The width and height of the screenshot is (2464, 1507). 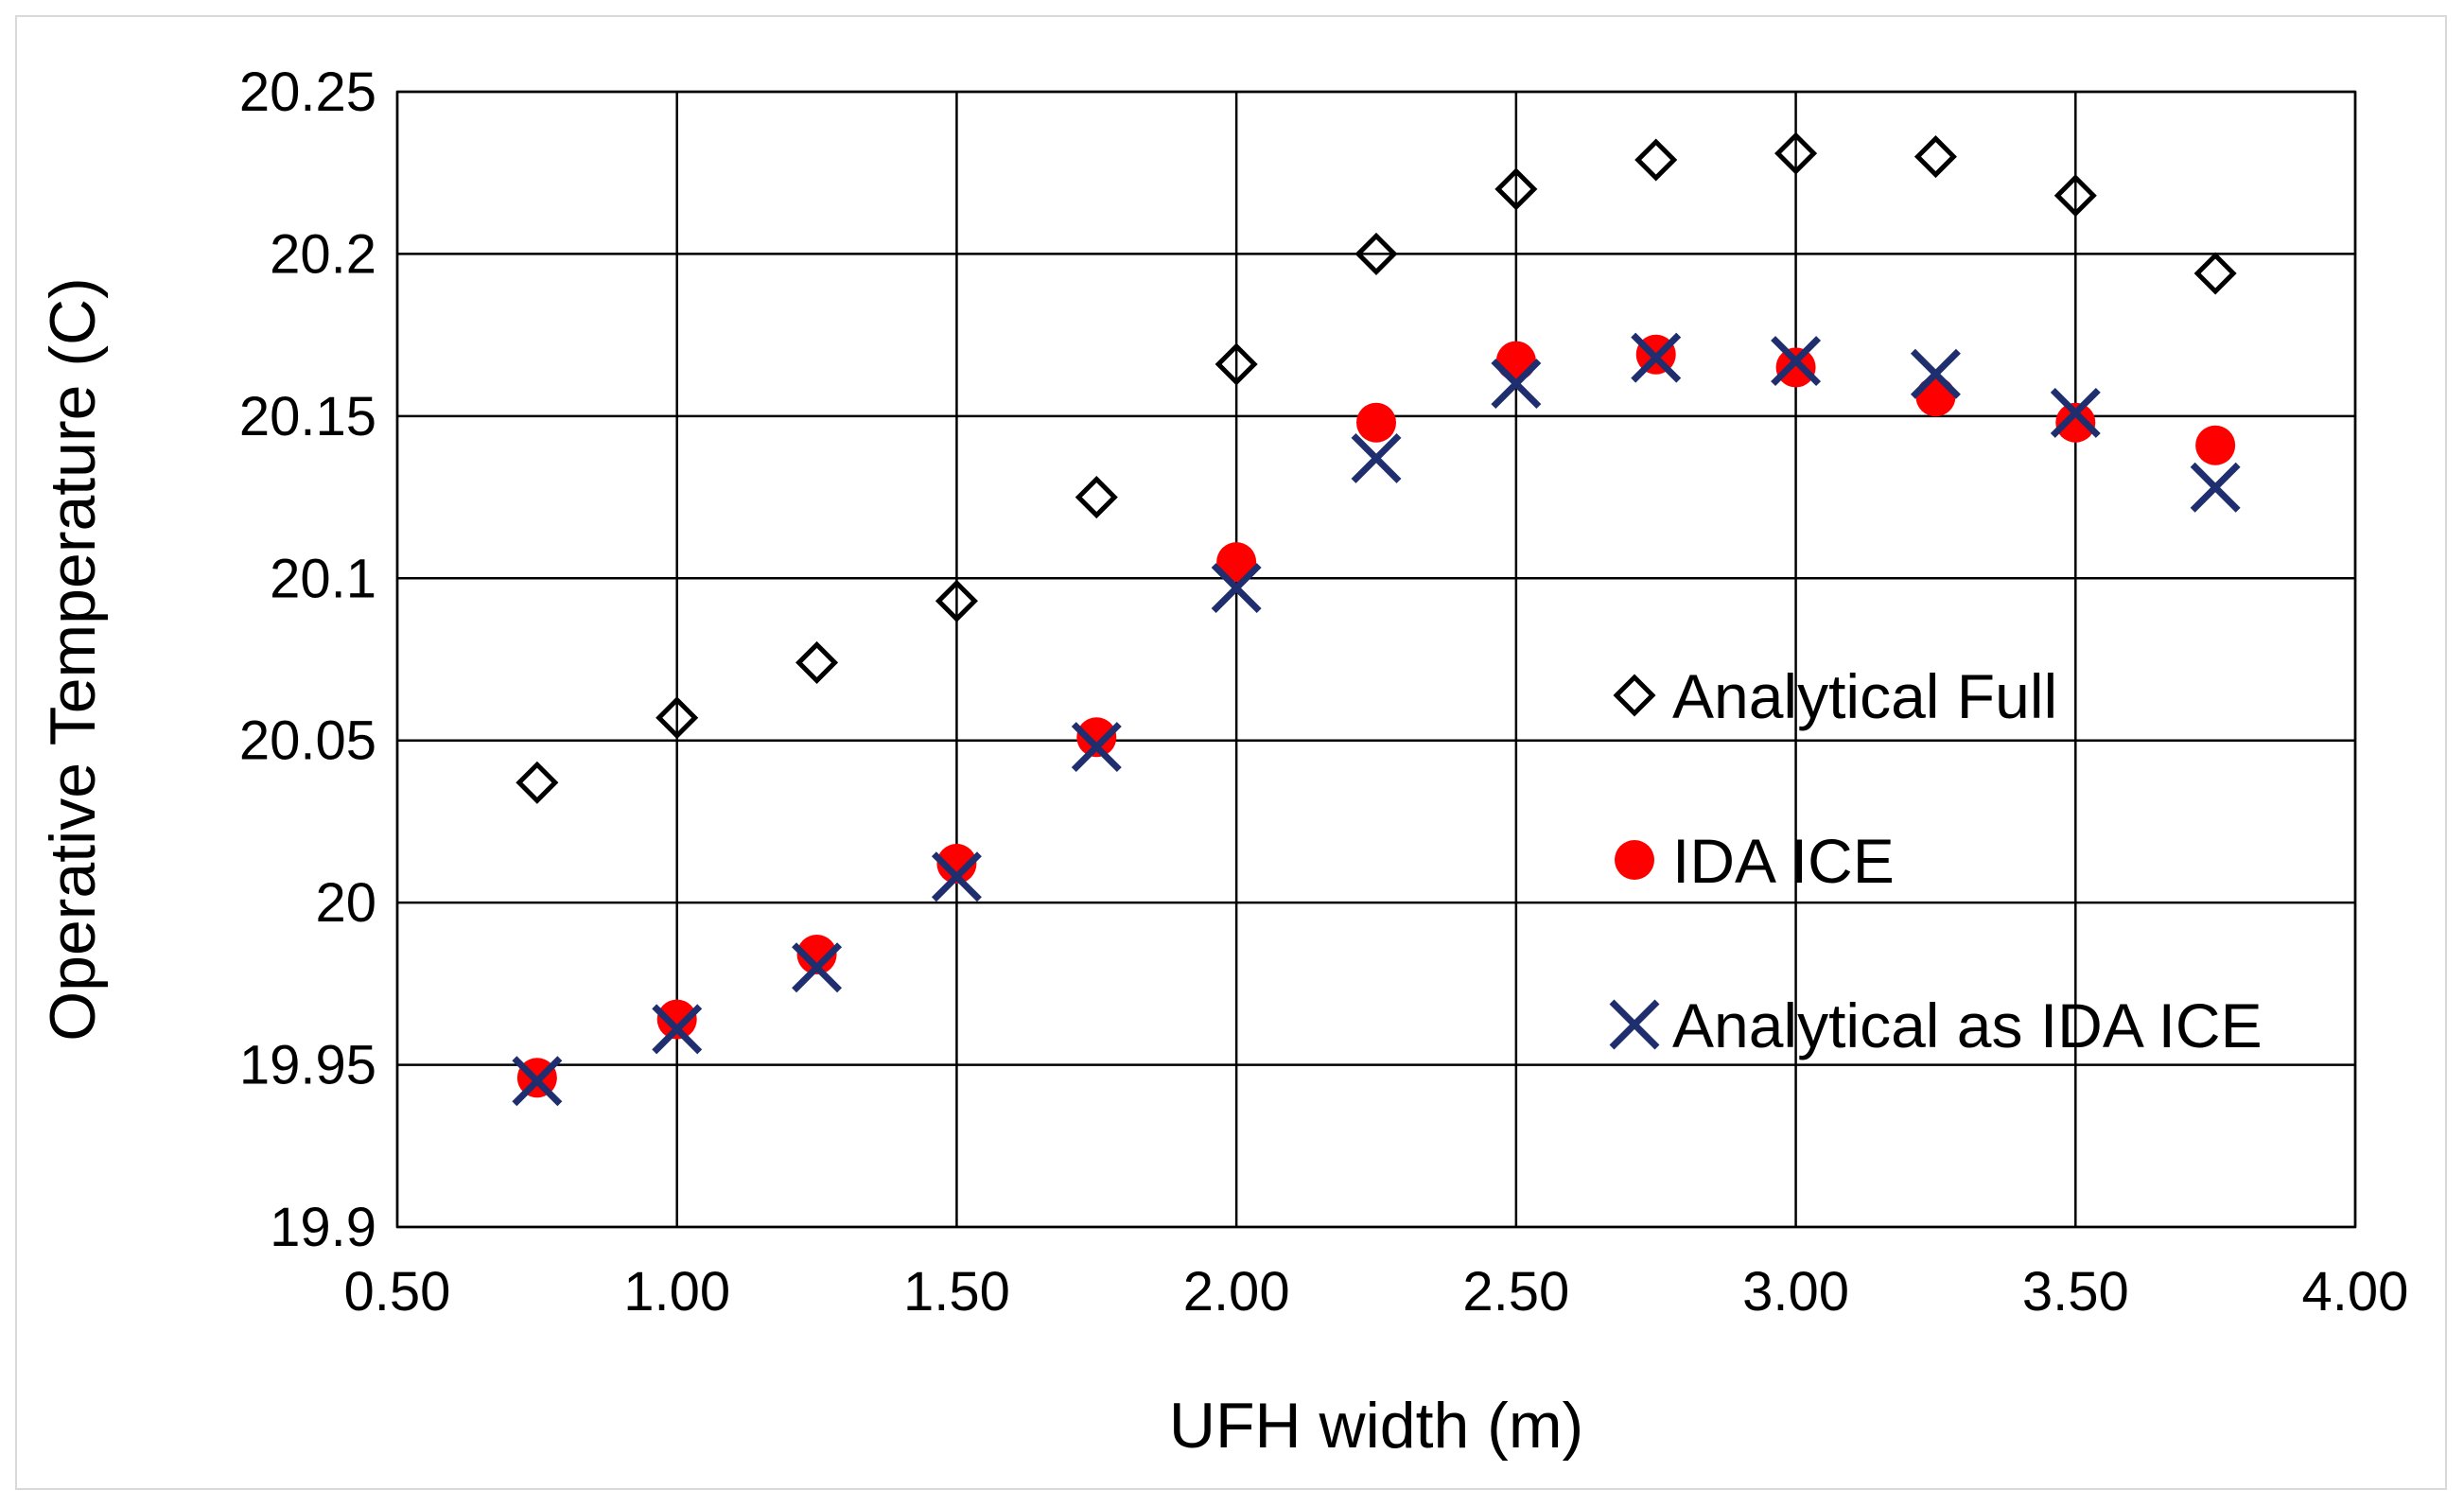 I want to click on y-tick-label: 19.9, so click(x=323, y=1227).